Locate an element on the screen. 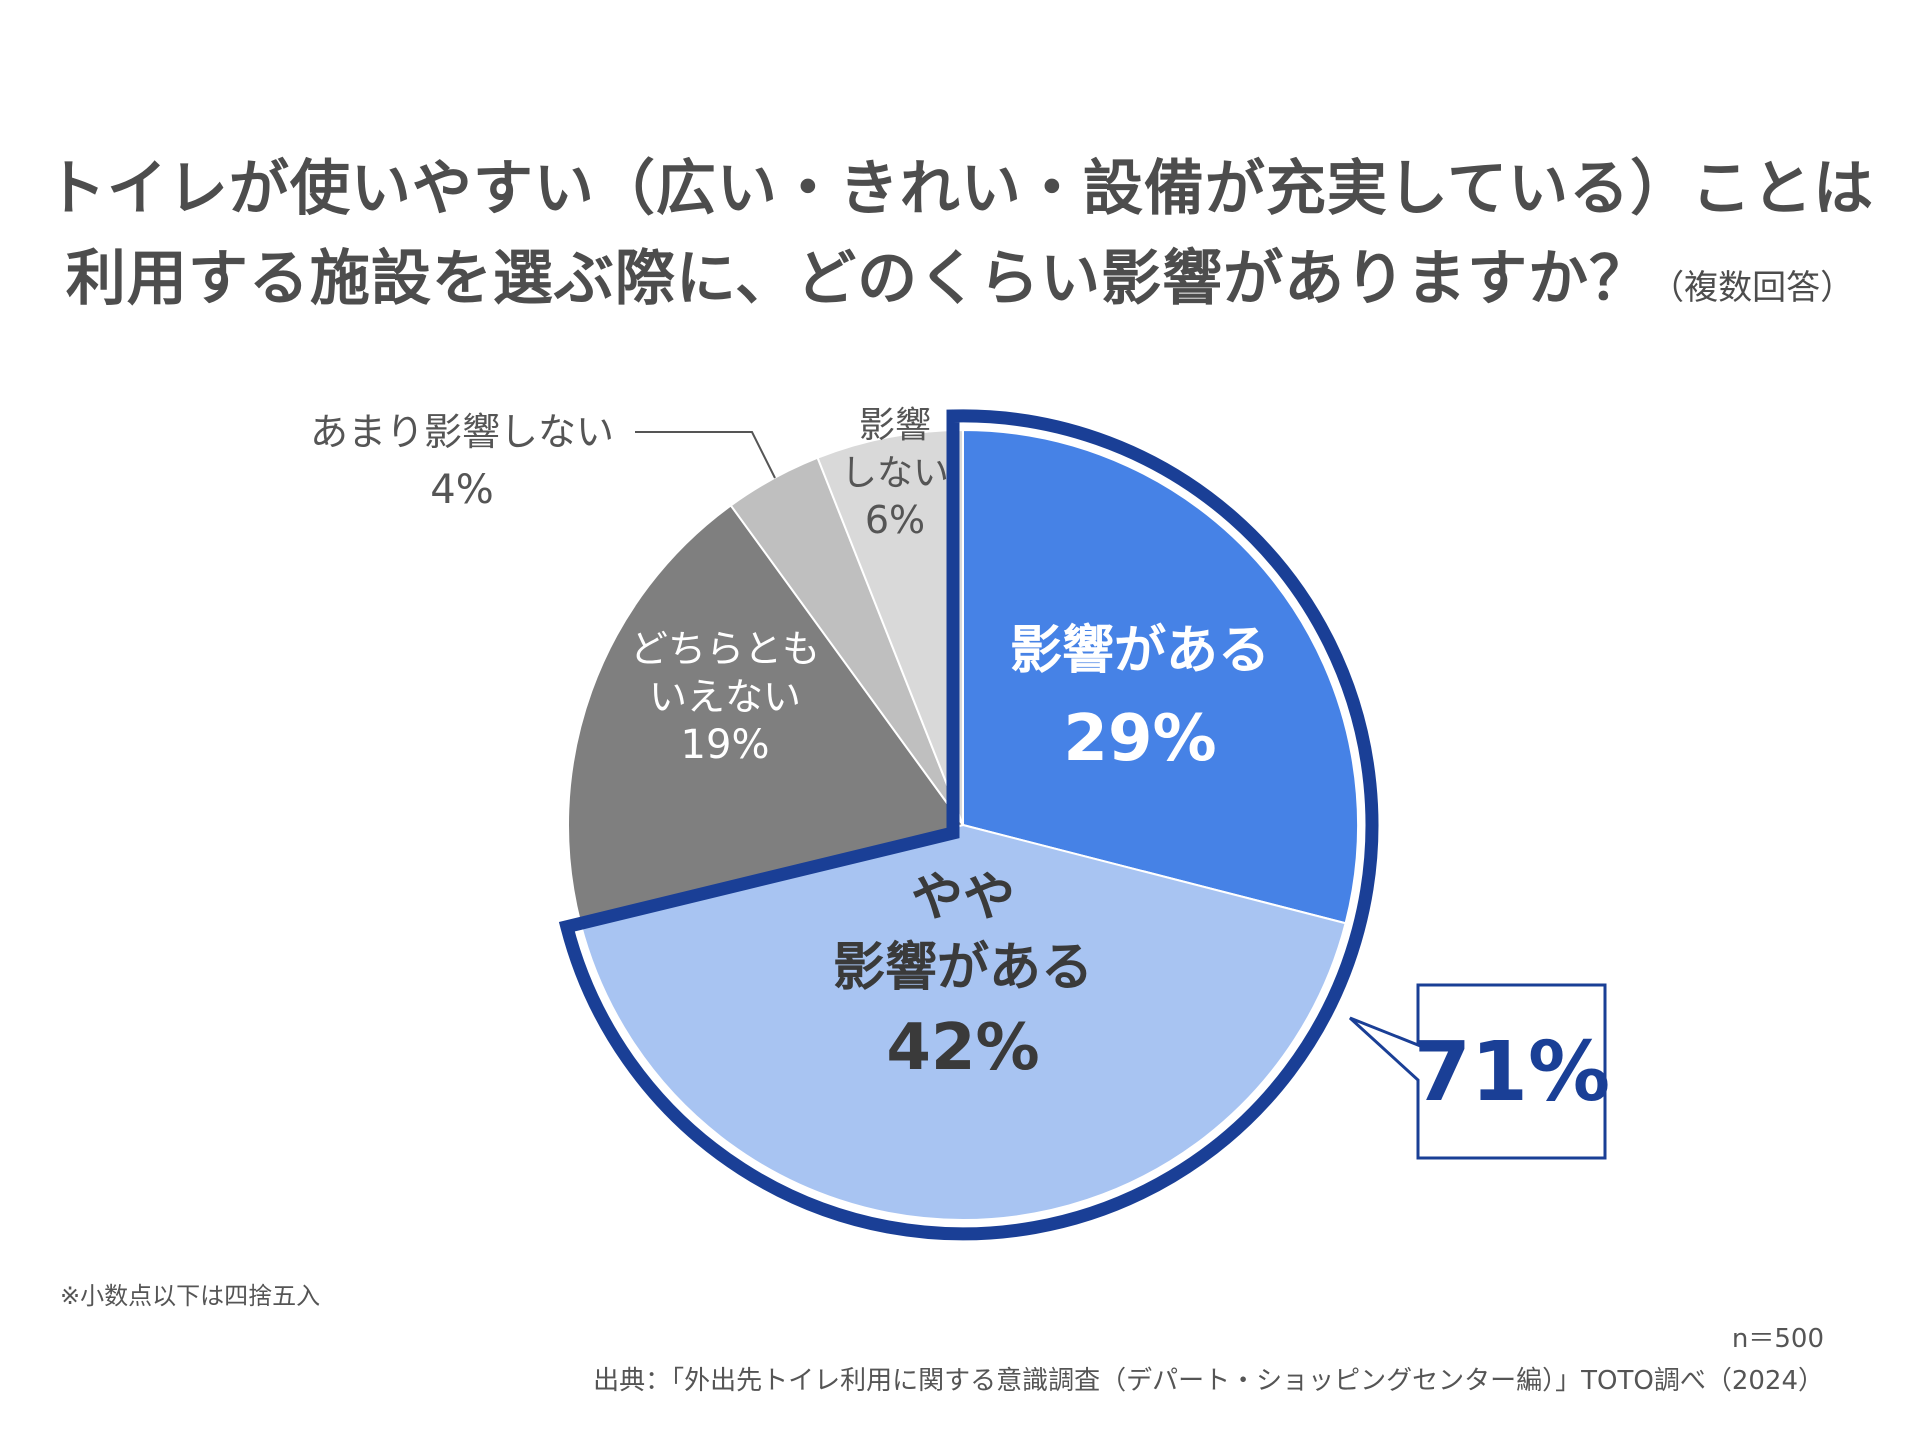  slice-value-label: 19% is located at coordinates (725, 745).